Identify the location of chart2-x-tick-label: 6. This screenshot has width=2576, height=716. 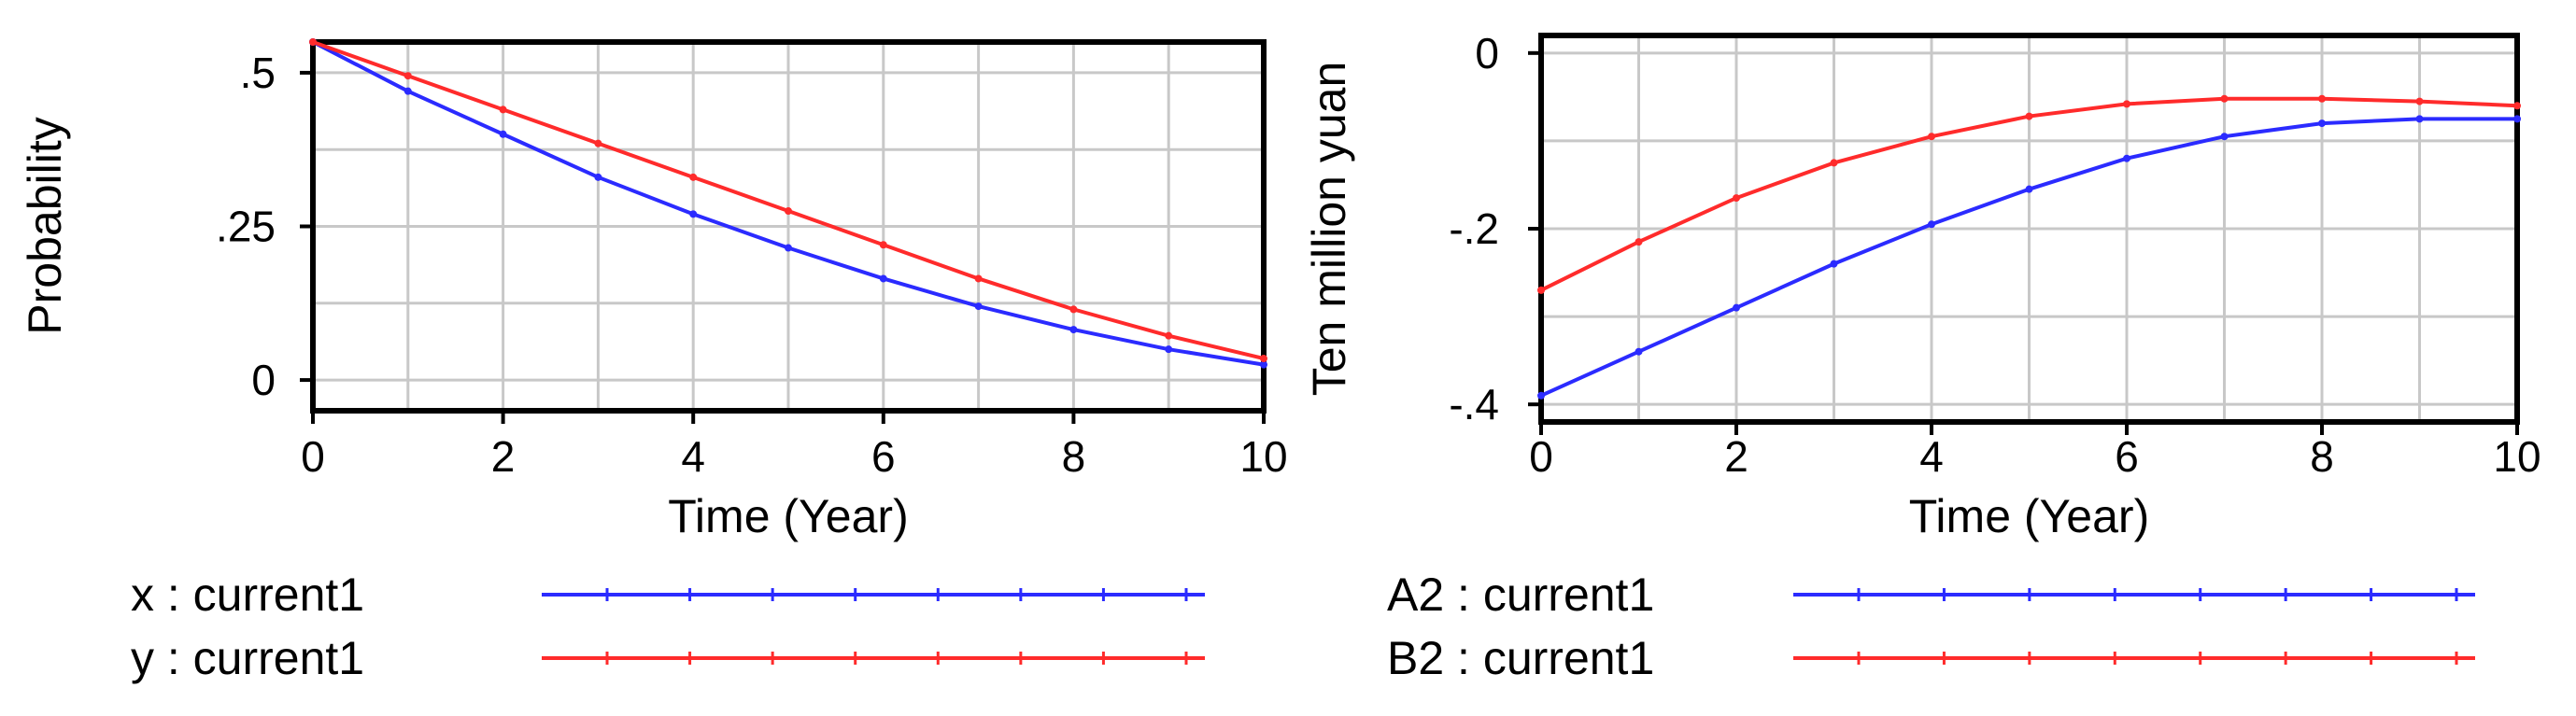
(2127, 456).